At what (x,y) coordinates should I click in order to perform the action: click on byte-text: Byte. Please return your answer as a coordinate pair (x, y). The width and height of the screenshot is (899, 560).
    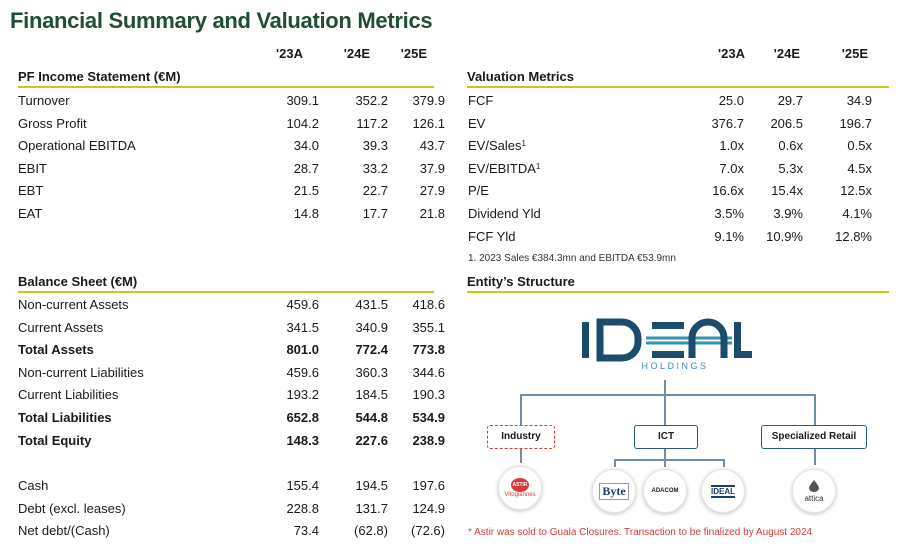
    Looking at the image, I should click on (614, 491).